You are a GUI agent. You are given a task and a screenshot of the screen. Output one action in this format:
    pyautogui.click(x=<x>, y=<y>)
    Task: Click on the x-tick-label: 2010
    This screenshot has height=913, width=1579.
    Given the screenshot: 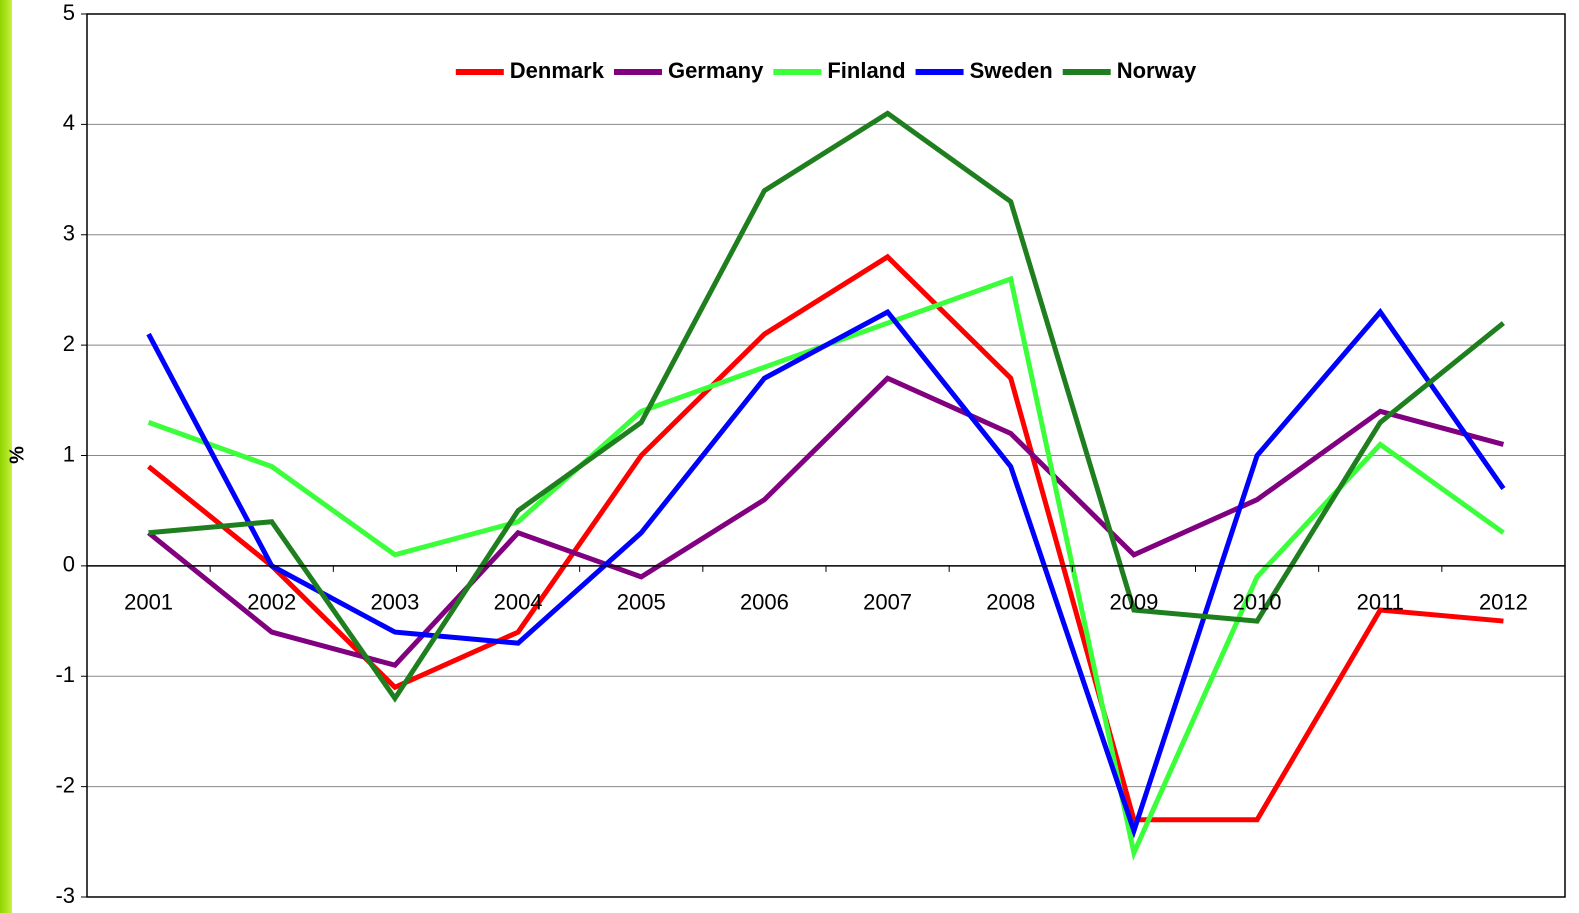 What is the action you would take?
    pyautogui.click(x=1257, y=602)
    